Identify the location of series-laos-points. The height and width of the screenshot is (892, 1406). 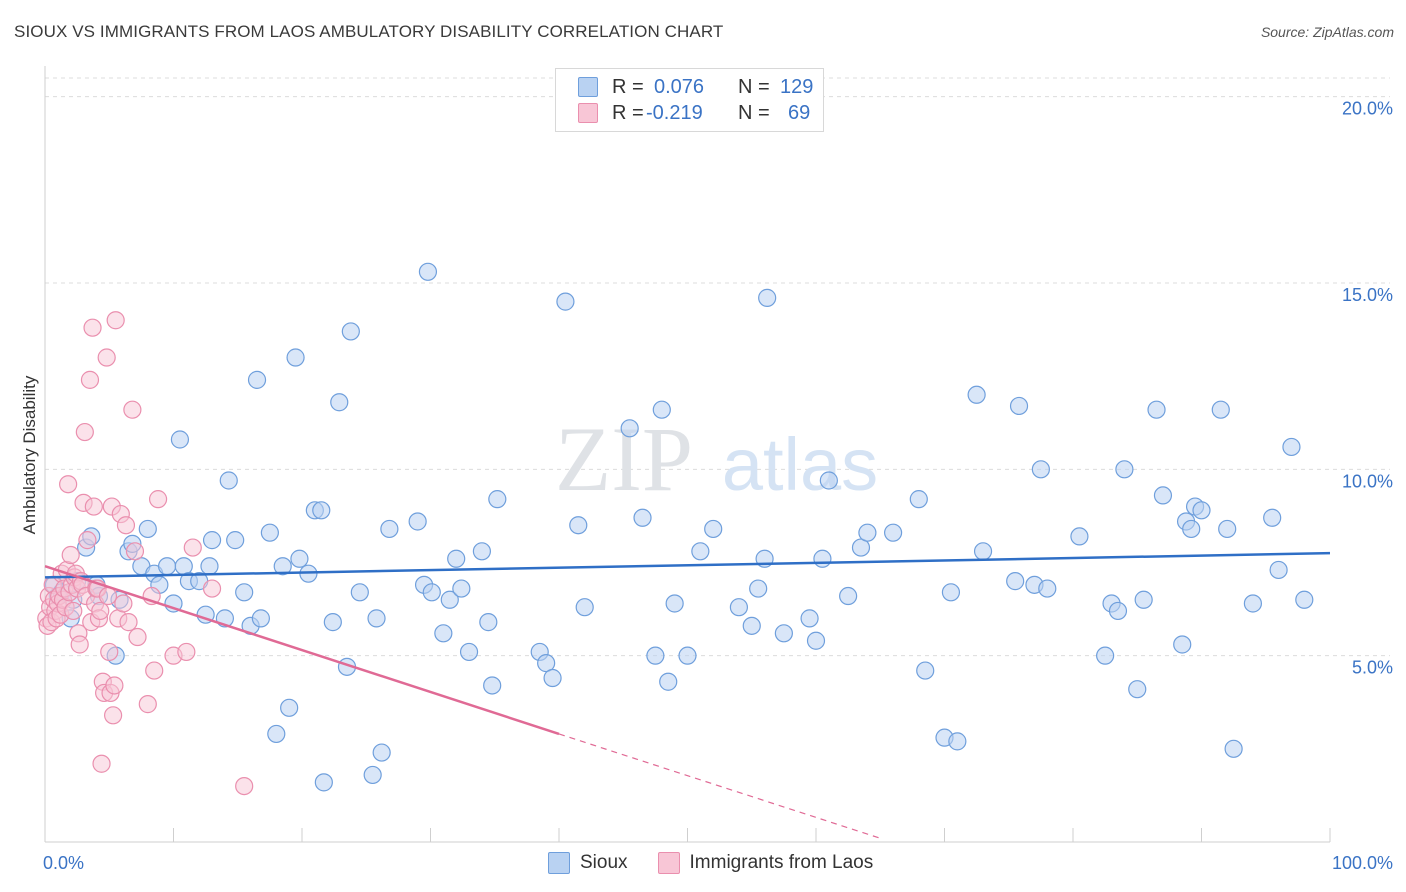
(145, 553).